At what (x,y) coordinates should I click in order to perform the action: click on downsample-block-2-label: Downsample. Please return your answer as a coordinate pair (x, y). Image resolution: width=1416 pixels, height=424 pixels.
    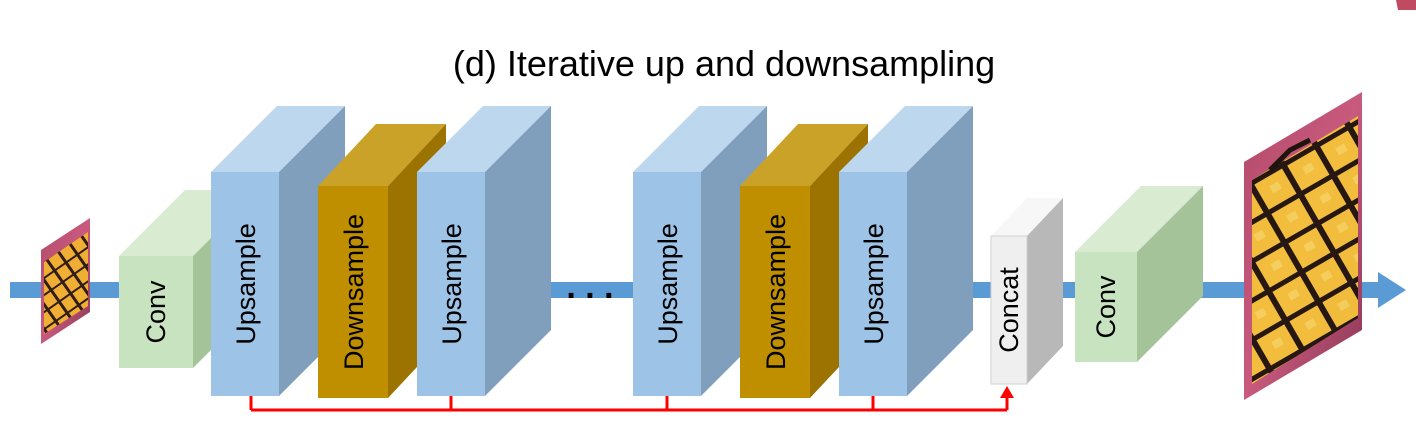
    Looking at the image, I should click on (776, 292).